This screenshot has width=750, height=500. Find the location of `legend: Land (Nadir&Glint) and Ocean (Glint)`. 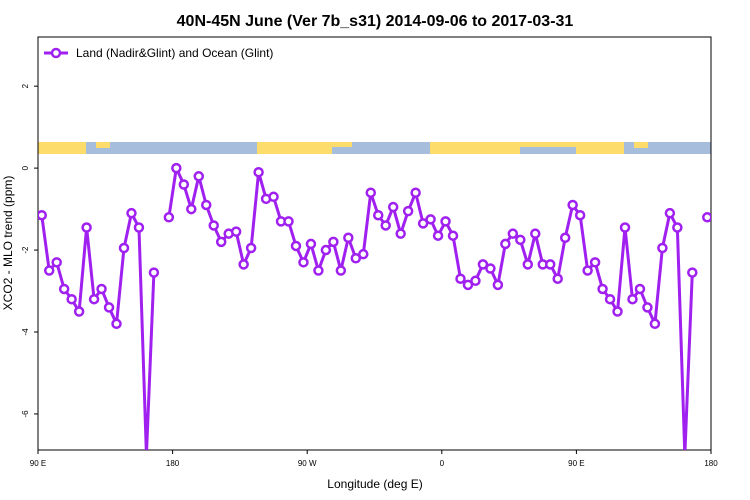

legend: Land (Nadir&Glint) and Ocean (Glint) is located at coordinates (158, 53).